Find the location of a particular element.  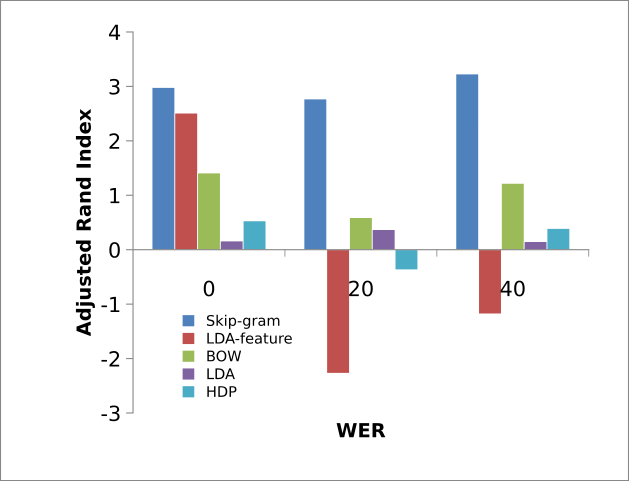

legend-label: Skip-gram is located at coordinates (243, 321).